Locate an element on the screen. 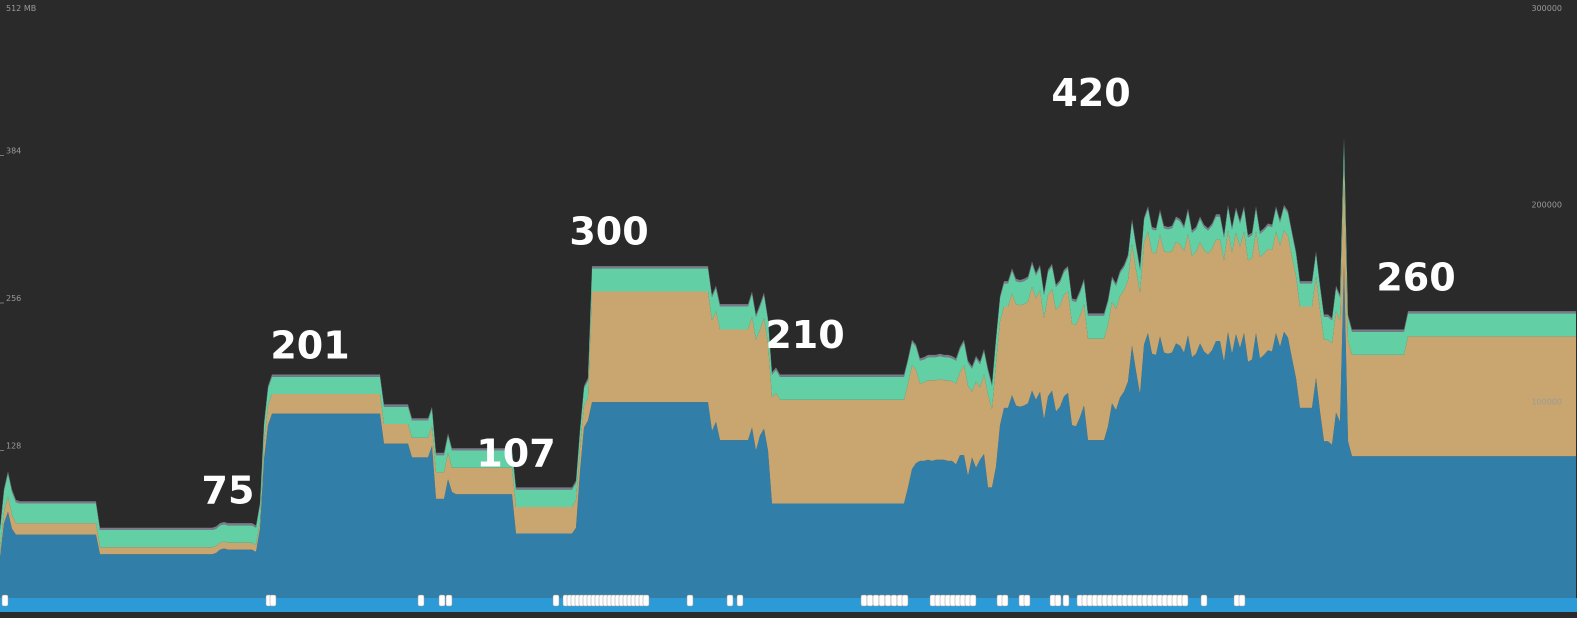 The image size is (1577, 618). timeline-bar is located at coordinates (788, 605).